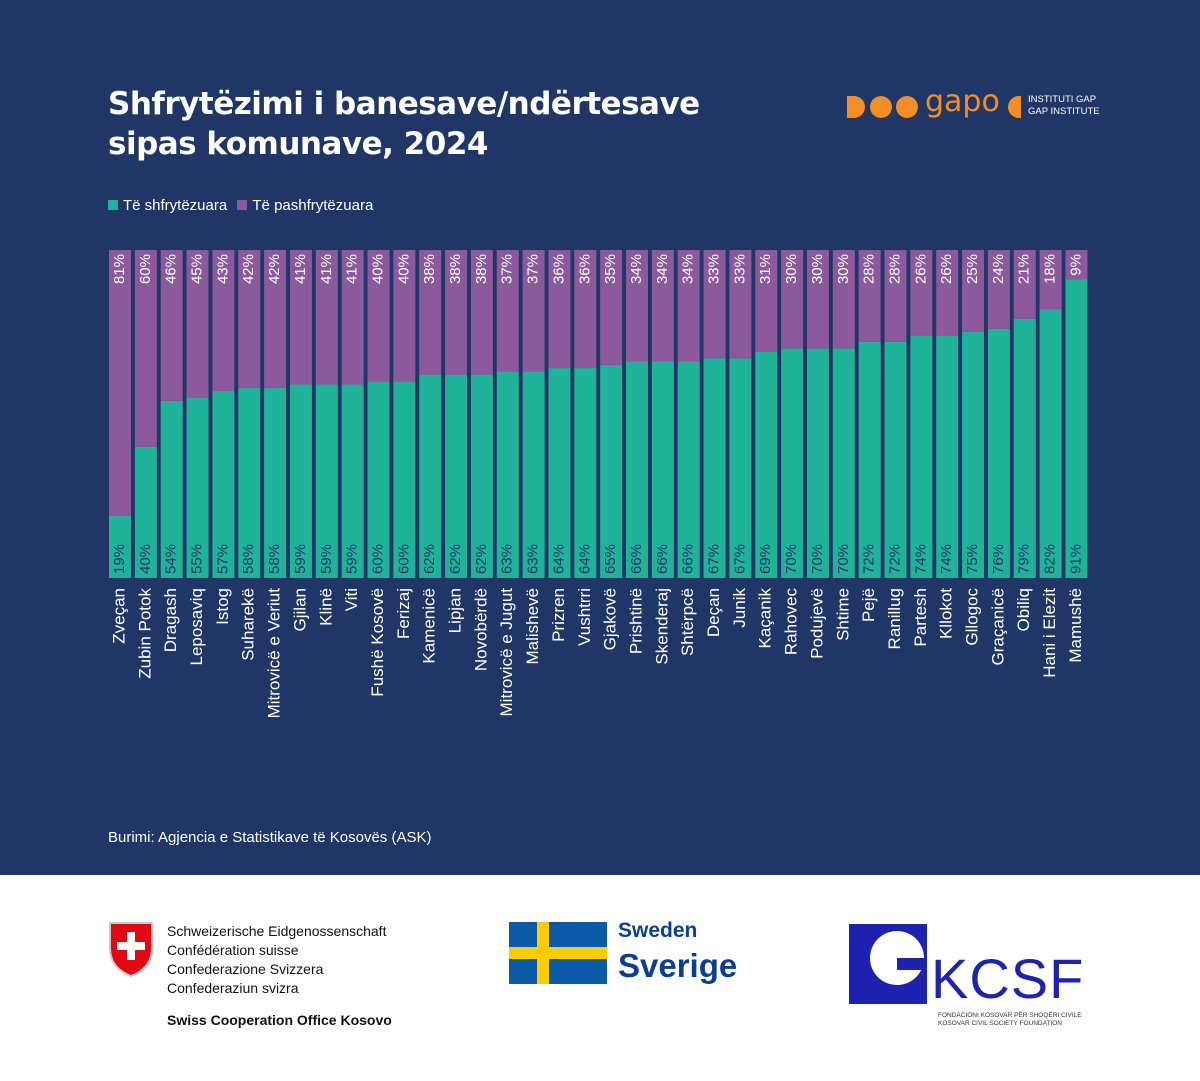 The width and height of the screenshot is (1200, 1081). What do you see at coordinates (119, 269) in the screenshot?
I see `data-label-unused: 81%` at bounding box center [119, 269].